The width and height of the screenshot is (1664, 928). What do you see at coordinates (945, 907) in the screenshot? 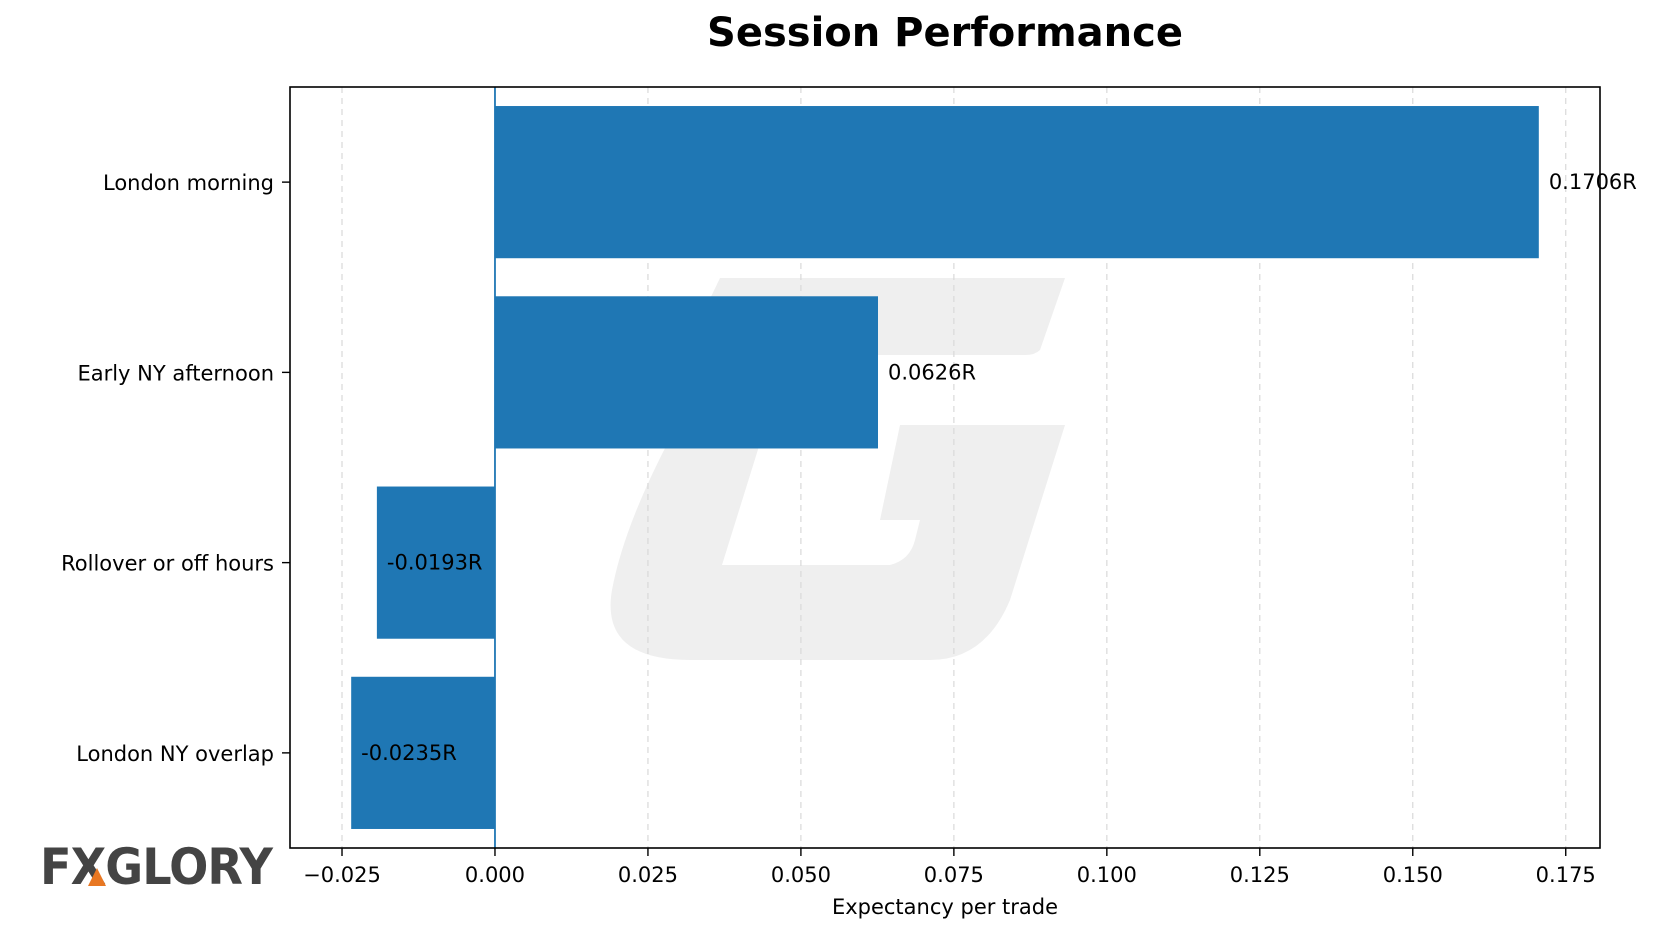
I see `x-axis-label: Expectancy per trade` at bounding box center [945, 907].